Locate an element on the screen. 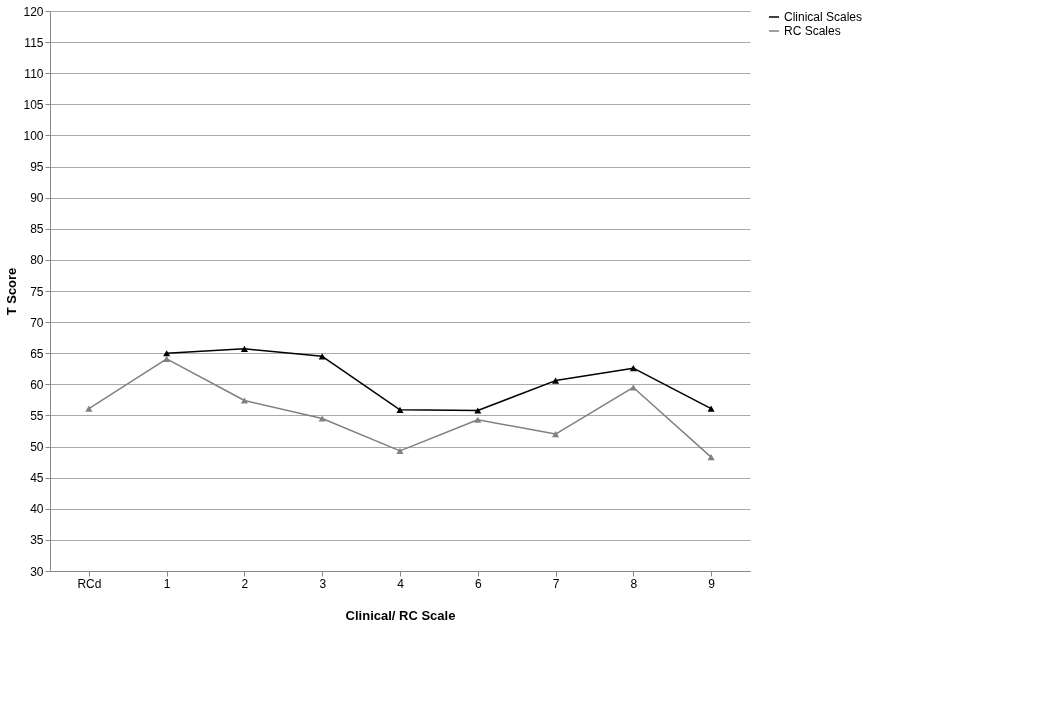  x-tick-label: 4 is located at coordinates (401, 583).